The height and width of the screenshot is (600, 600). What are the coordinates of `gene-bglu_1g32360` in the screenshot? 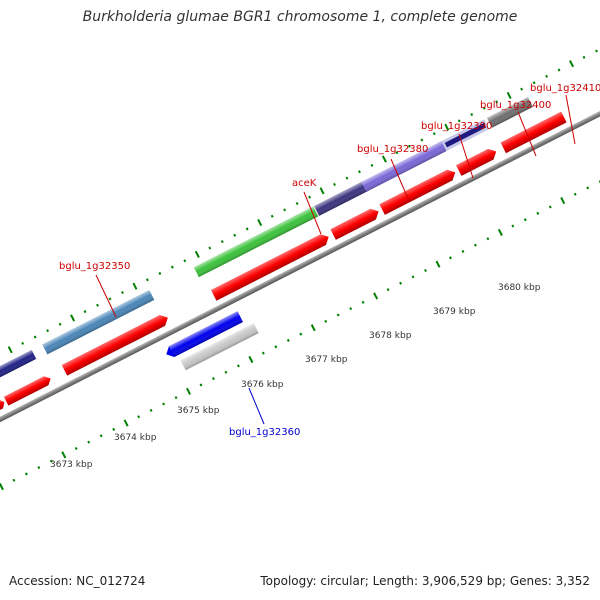 It's located at (211, 341).